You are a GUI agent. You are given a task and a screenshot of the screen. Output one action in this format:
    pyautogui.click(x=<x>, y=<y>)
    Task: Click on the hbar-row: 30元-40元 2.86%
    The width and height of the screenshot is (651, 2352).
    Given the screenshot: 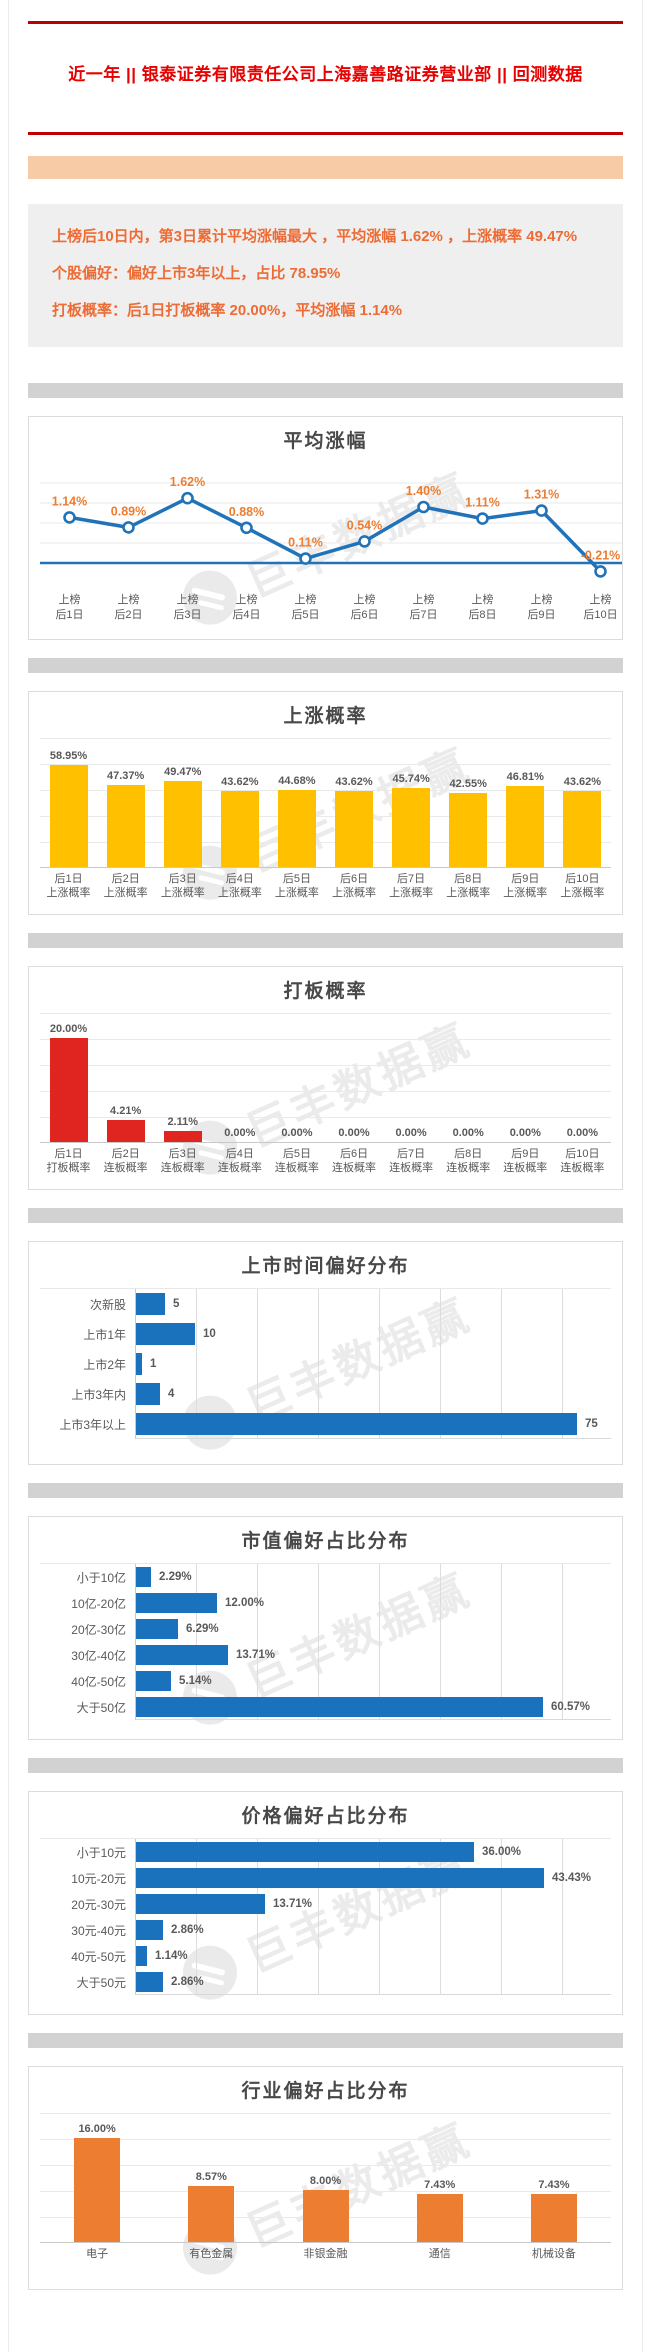 What is the action you would take?
    pyautogui.click(x=325, y=1930)
    